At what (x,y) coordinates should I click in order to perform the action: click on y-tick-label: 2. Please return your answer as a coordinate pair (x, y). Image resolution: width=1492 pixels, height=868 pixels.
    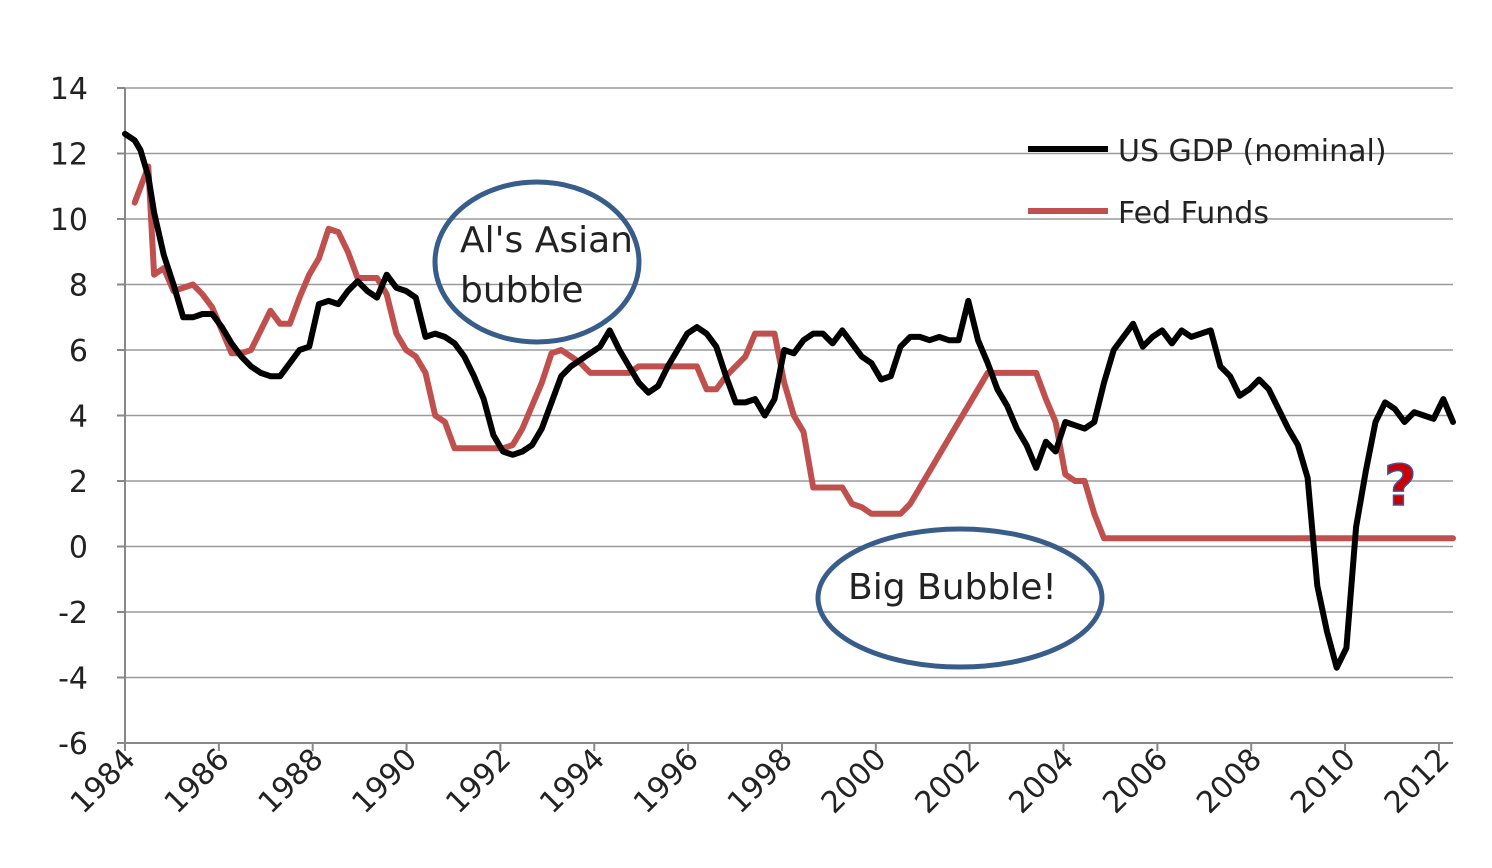
    Looking at the image, I should click on (78, 482).